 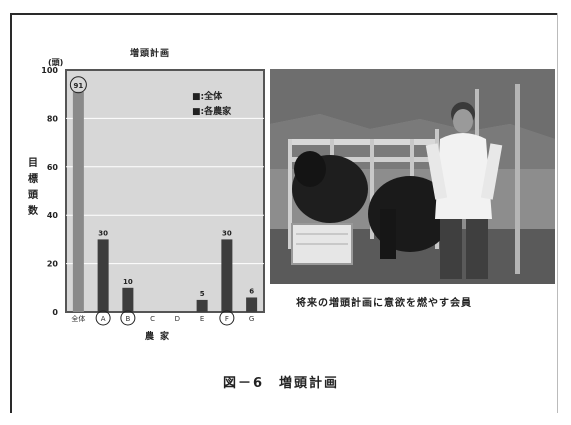 I want to click on y-axis-unit: (頭), so click(x=56, y=62).